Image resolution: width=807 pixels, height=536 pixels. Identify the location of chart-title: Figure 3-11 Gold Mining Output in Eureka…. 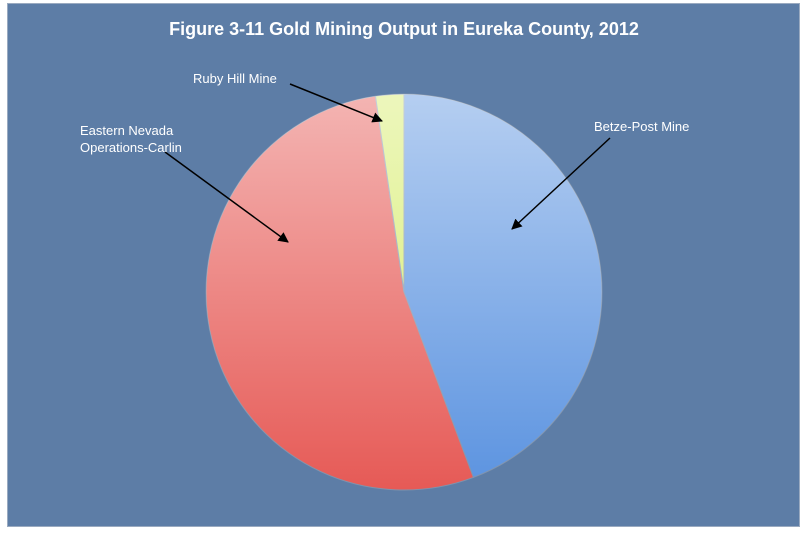
(404, 29).